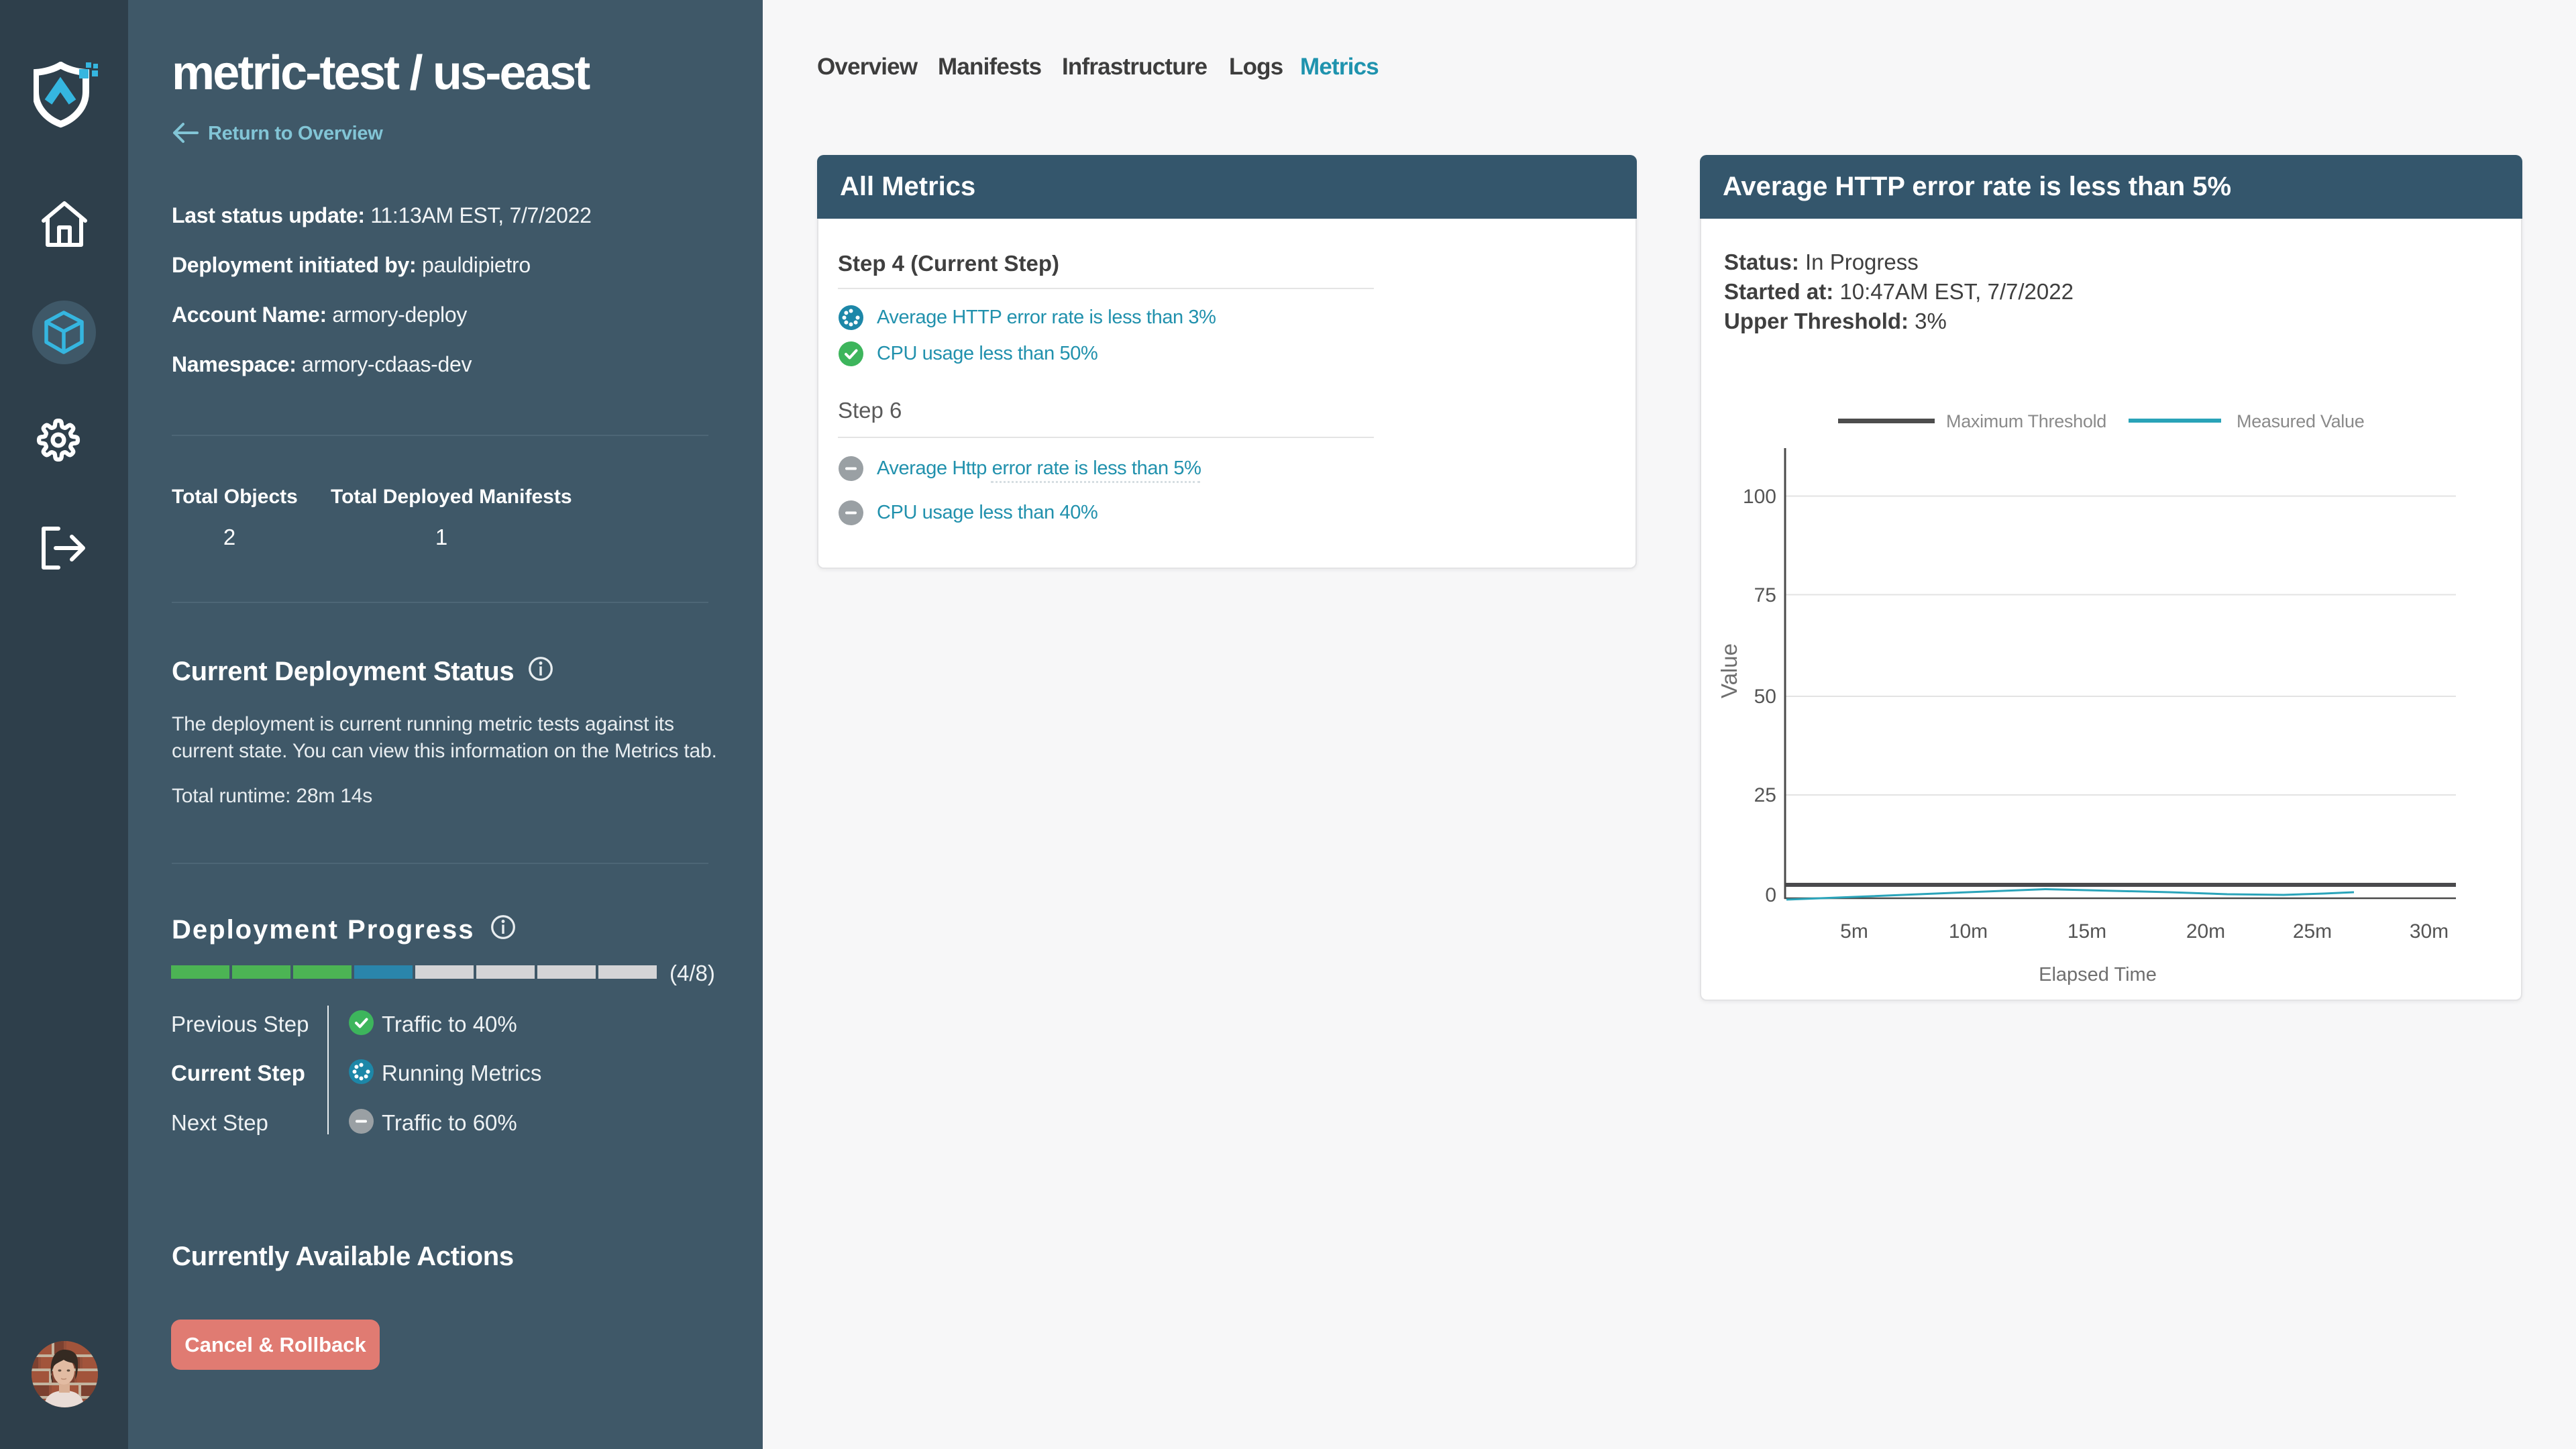 The image size is (2576, 1449). I want to click on svg-text: 20m, so click(2205, 931).